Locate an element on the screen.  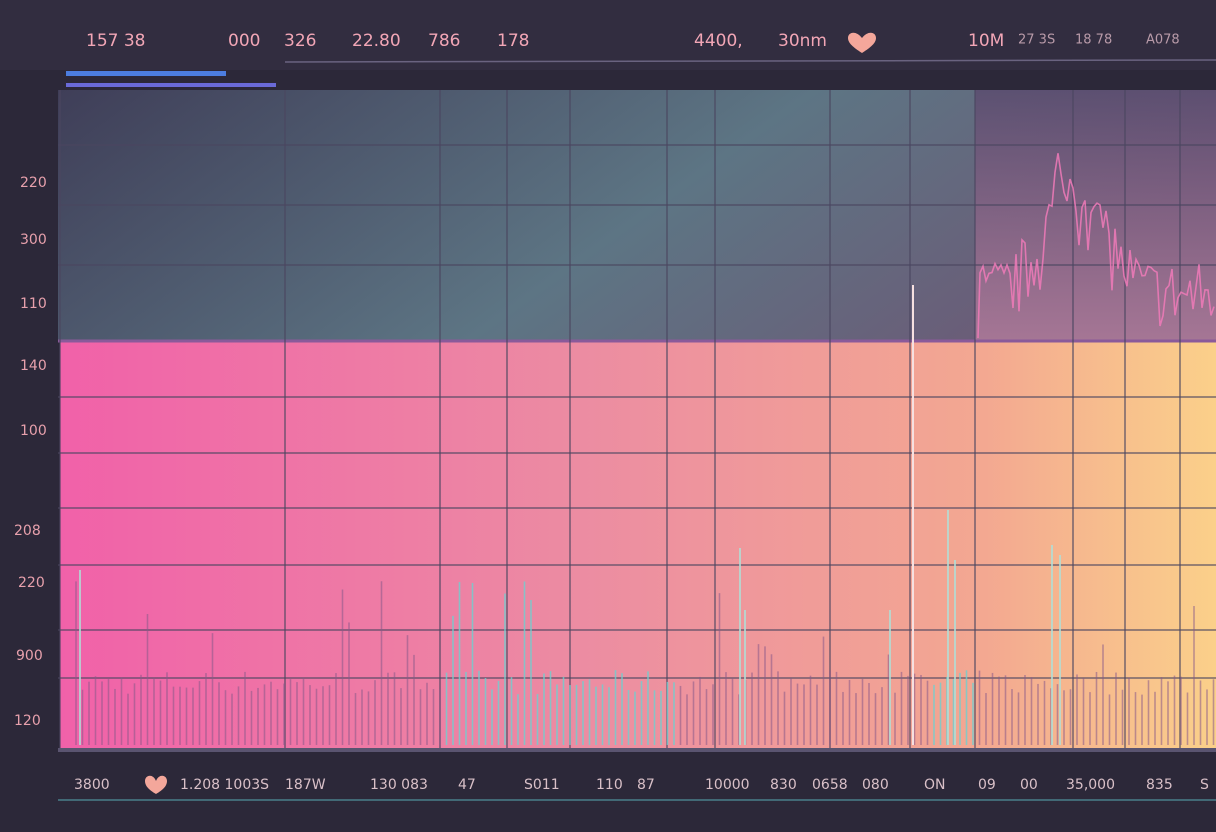
side-label: 110 is located at coordinates (33, 304).